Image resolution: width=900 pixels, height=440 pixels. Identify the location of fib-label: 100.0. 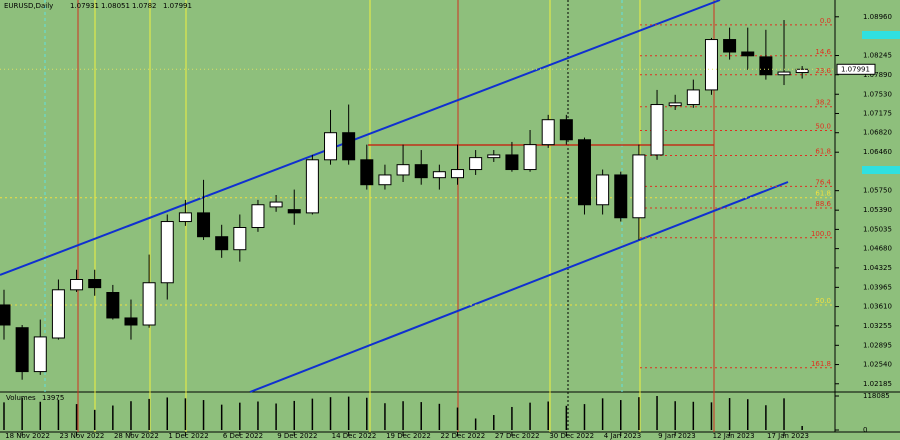
(821, 234).